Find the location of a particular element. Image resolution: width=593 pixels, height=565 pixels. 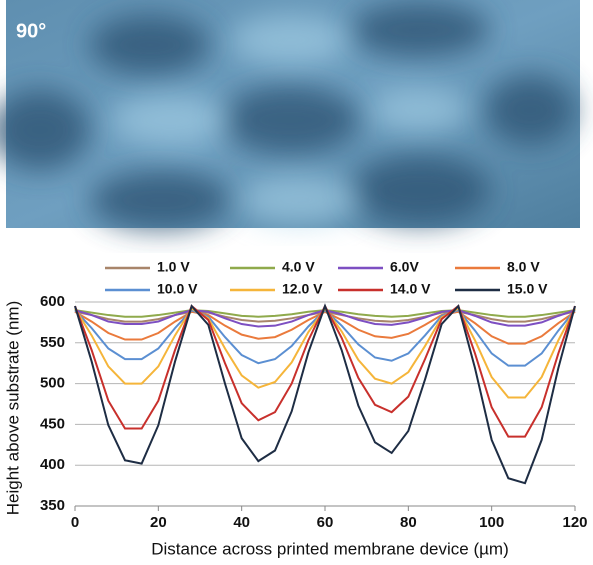

y-tick-label: 550 is located at coordinates (52, 342).